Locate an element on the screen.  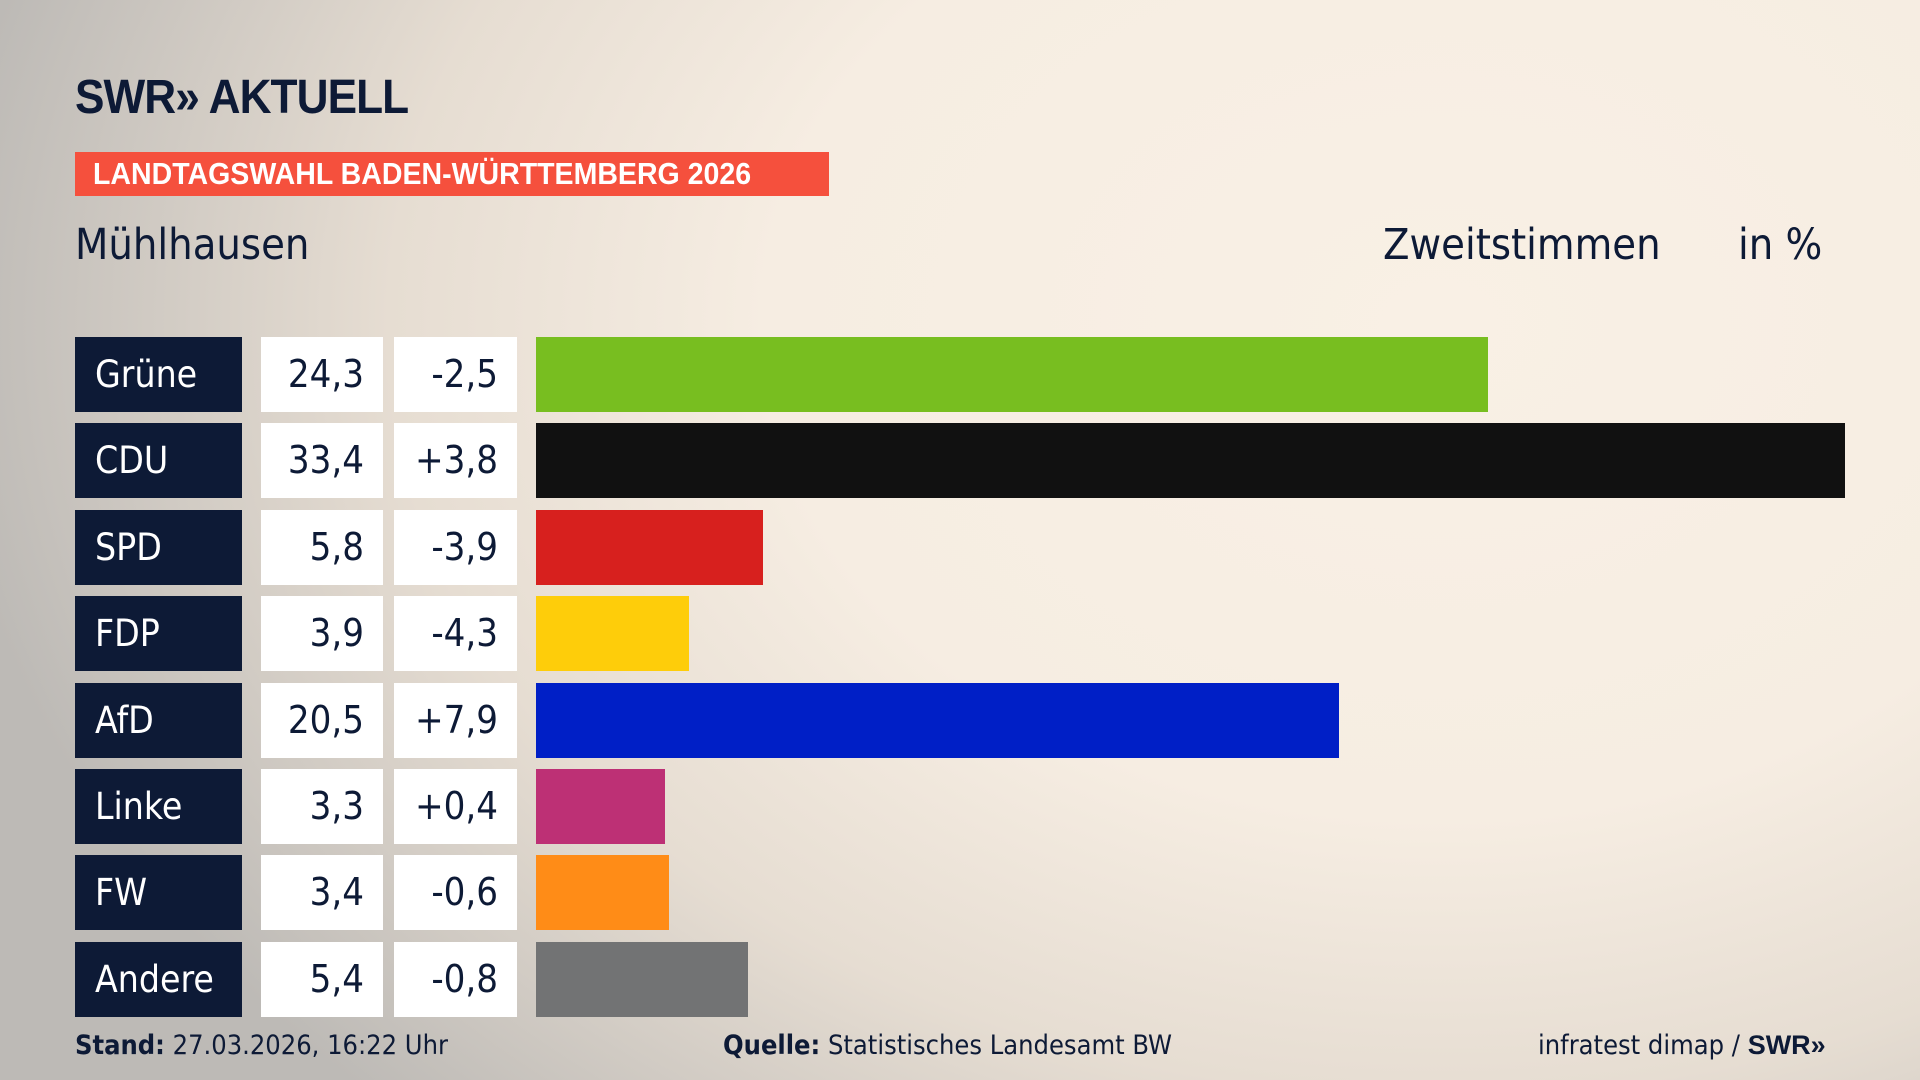
diff-label: +3,8 is located at coordinates (455, 461).